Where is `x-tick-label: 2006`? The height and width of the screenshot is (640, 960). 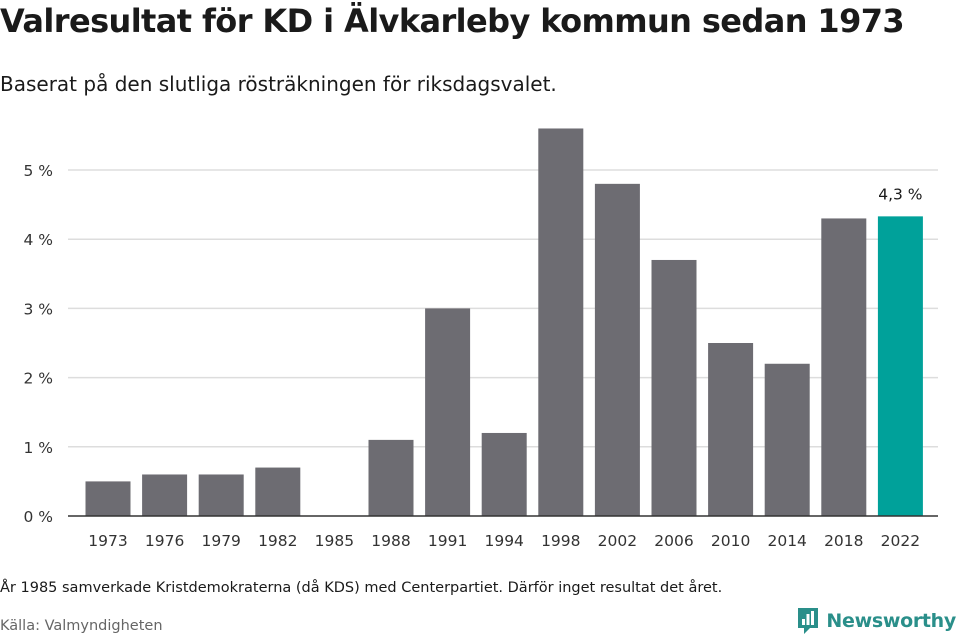
x-tick-label: 2006 is located at coordinates (673, 541).